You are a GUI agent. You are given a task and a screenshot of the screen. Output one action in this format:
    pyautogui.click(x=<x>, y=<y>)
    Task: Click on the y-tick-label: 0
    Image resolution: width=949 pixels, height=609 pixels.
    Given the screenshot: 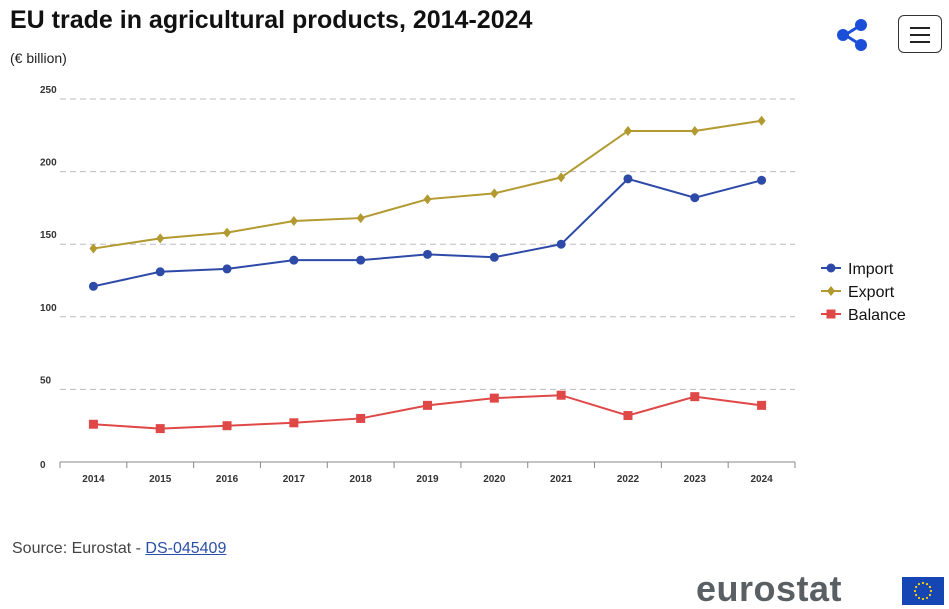 What is the action you would take?
    pyautogui.click(x=43, y=465)
    